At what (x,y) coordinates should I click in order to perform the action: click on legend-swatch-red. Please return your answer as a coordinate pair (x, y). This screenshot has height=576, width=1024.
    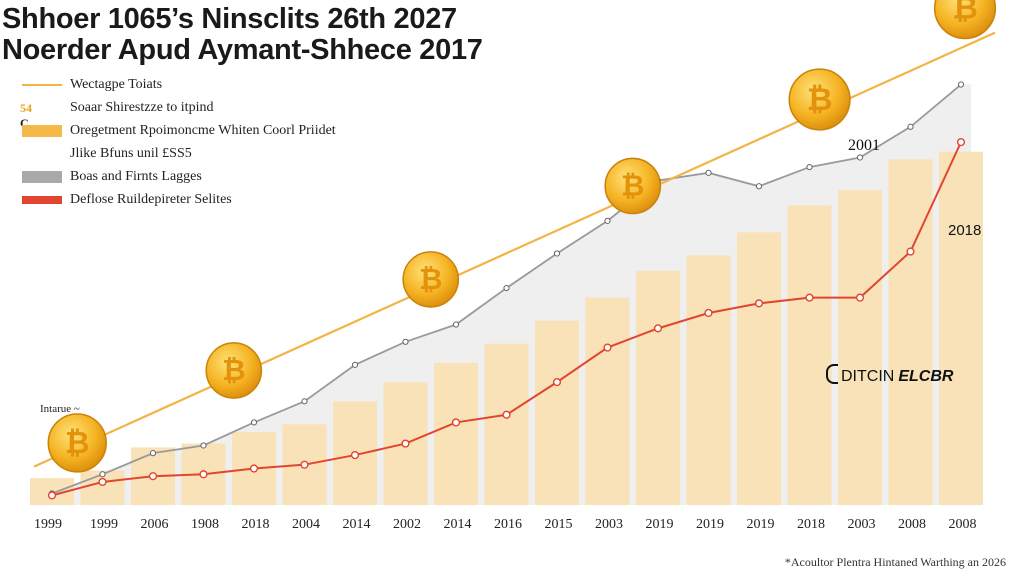
    Looking at the image, I should click on (42, 200).